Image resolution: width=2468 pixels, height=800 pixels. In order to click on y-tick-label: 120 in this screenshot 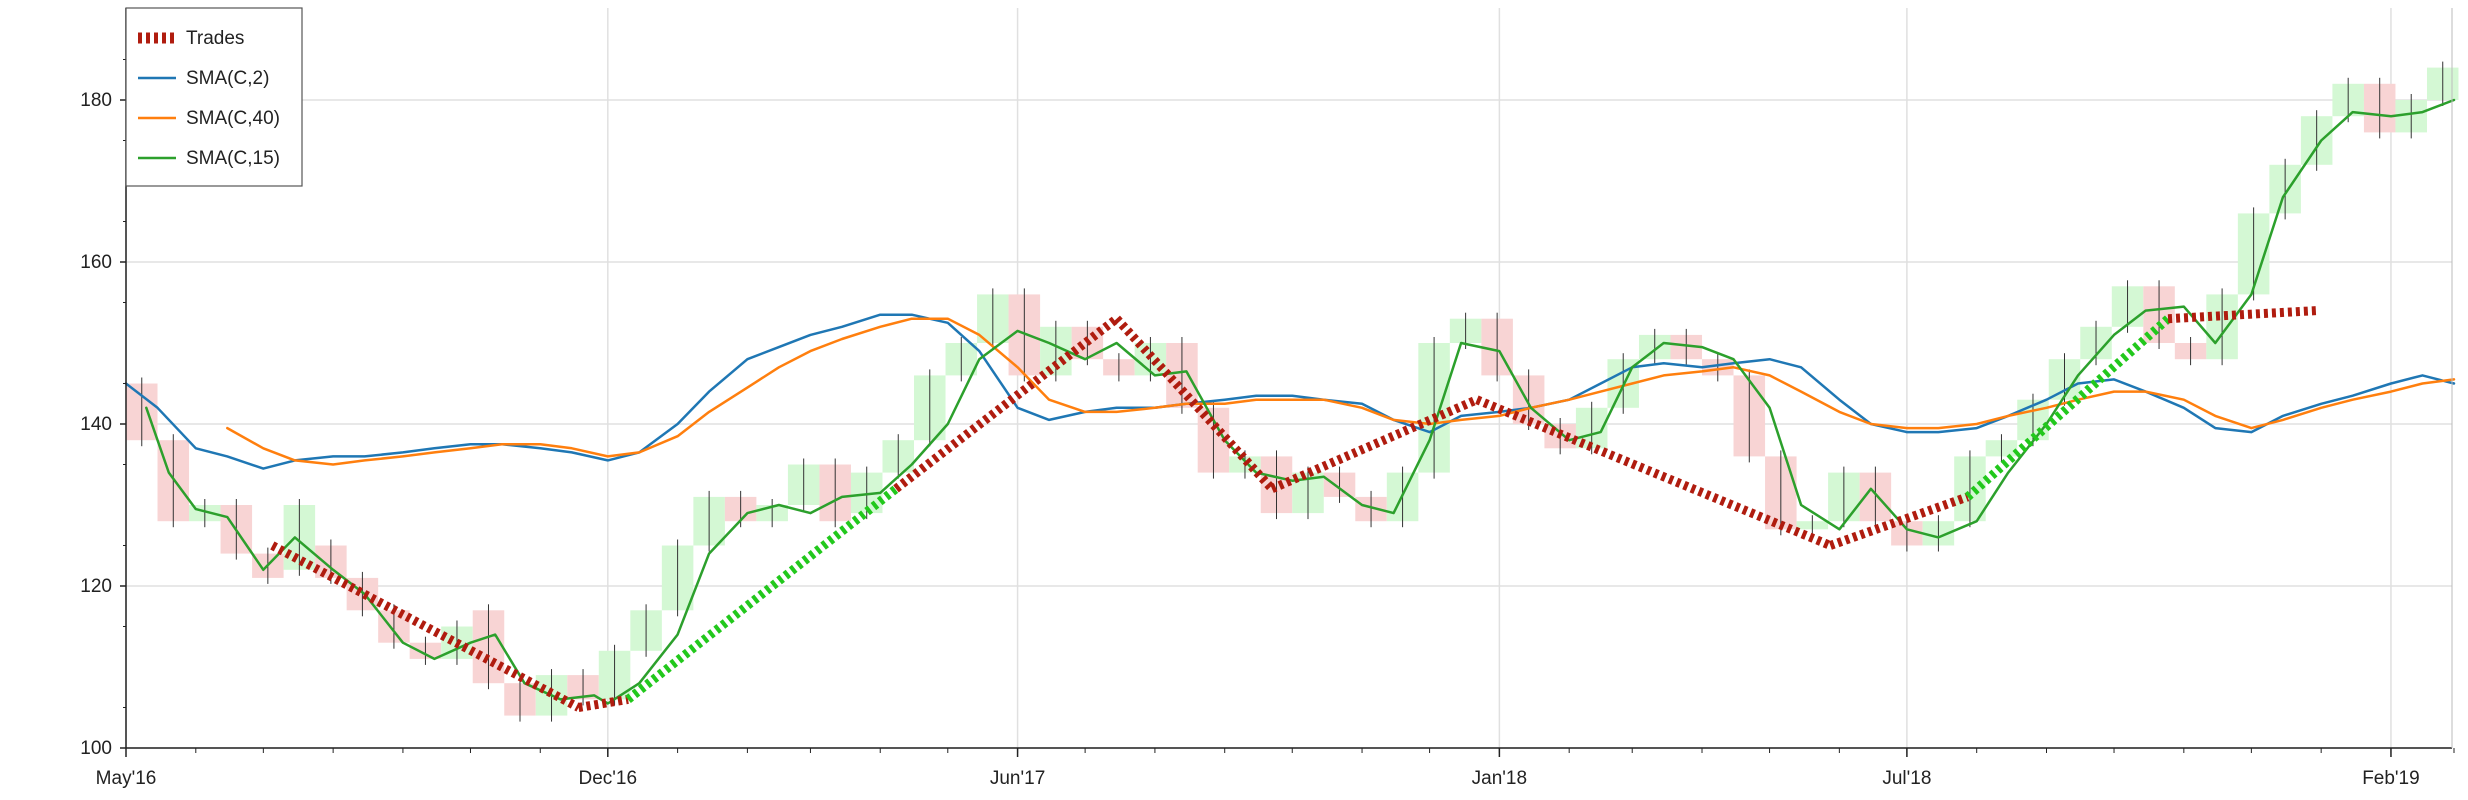, I will do `click(96, 586)`.